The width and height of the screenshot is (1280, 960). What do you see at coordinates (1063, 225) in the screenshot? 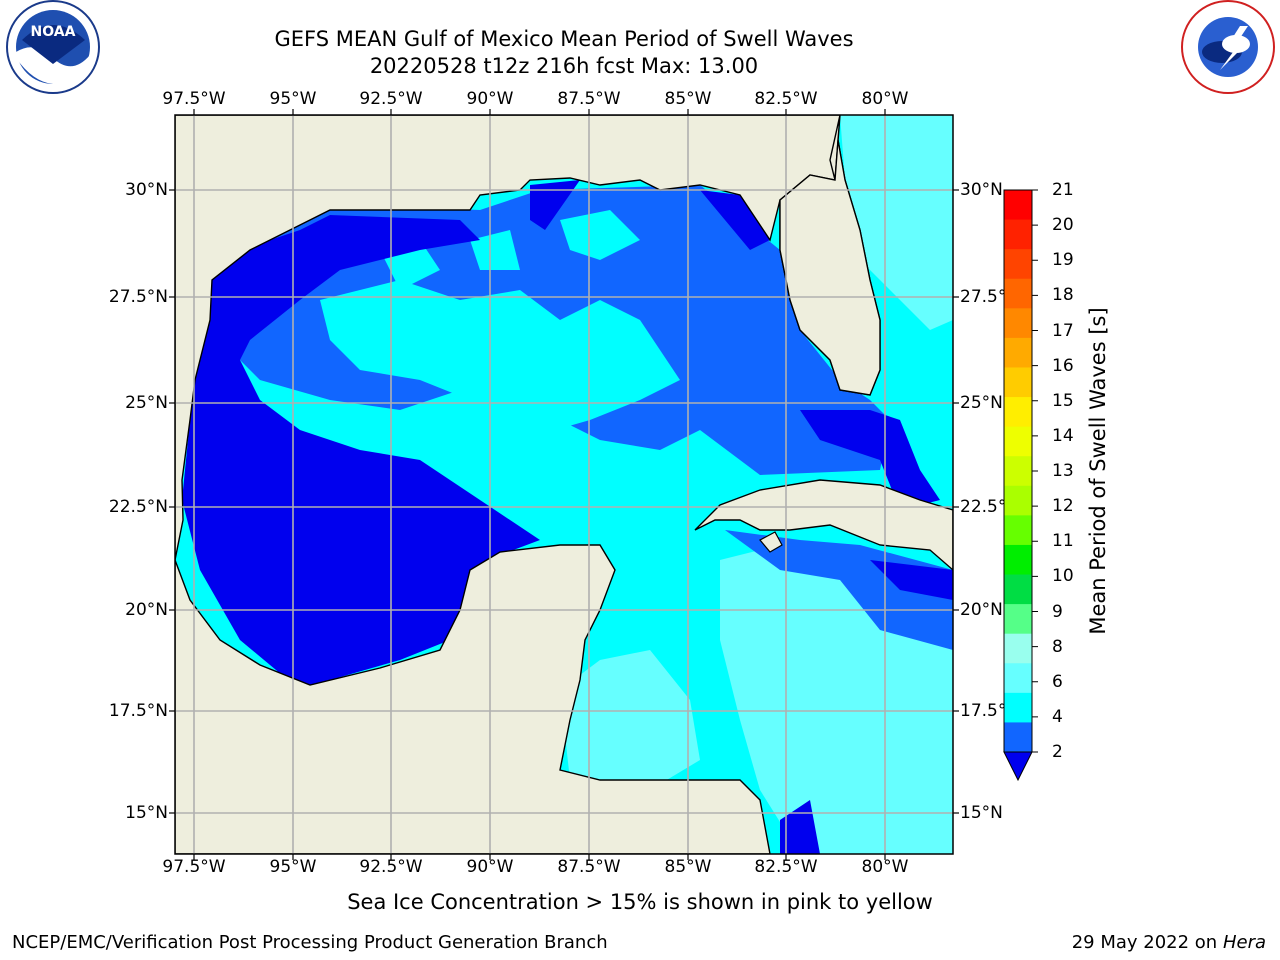
I see `colorbar-tick-label: 20` at bounding box center [1063, 225].